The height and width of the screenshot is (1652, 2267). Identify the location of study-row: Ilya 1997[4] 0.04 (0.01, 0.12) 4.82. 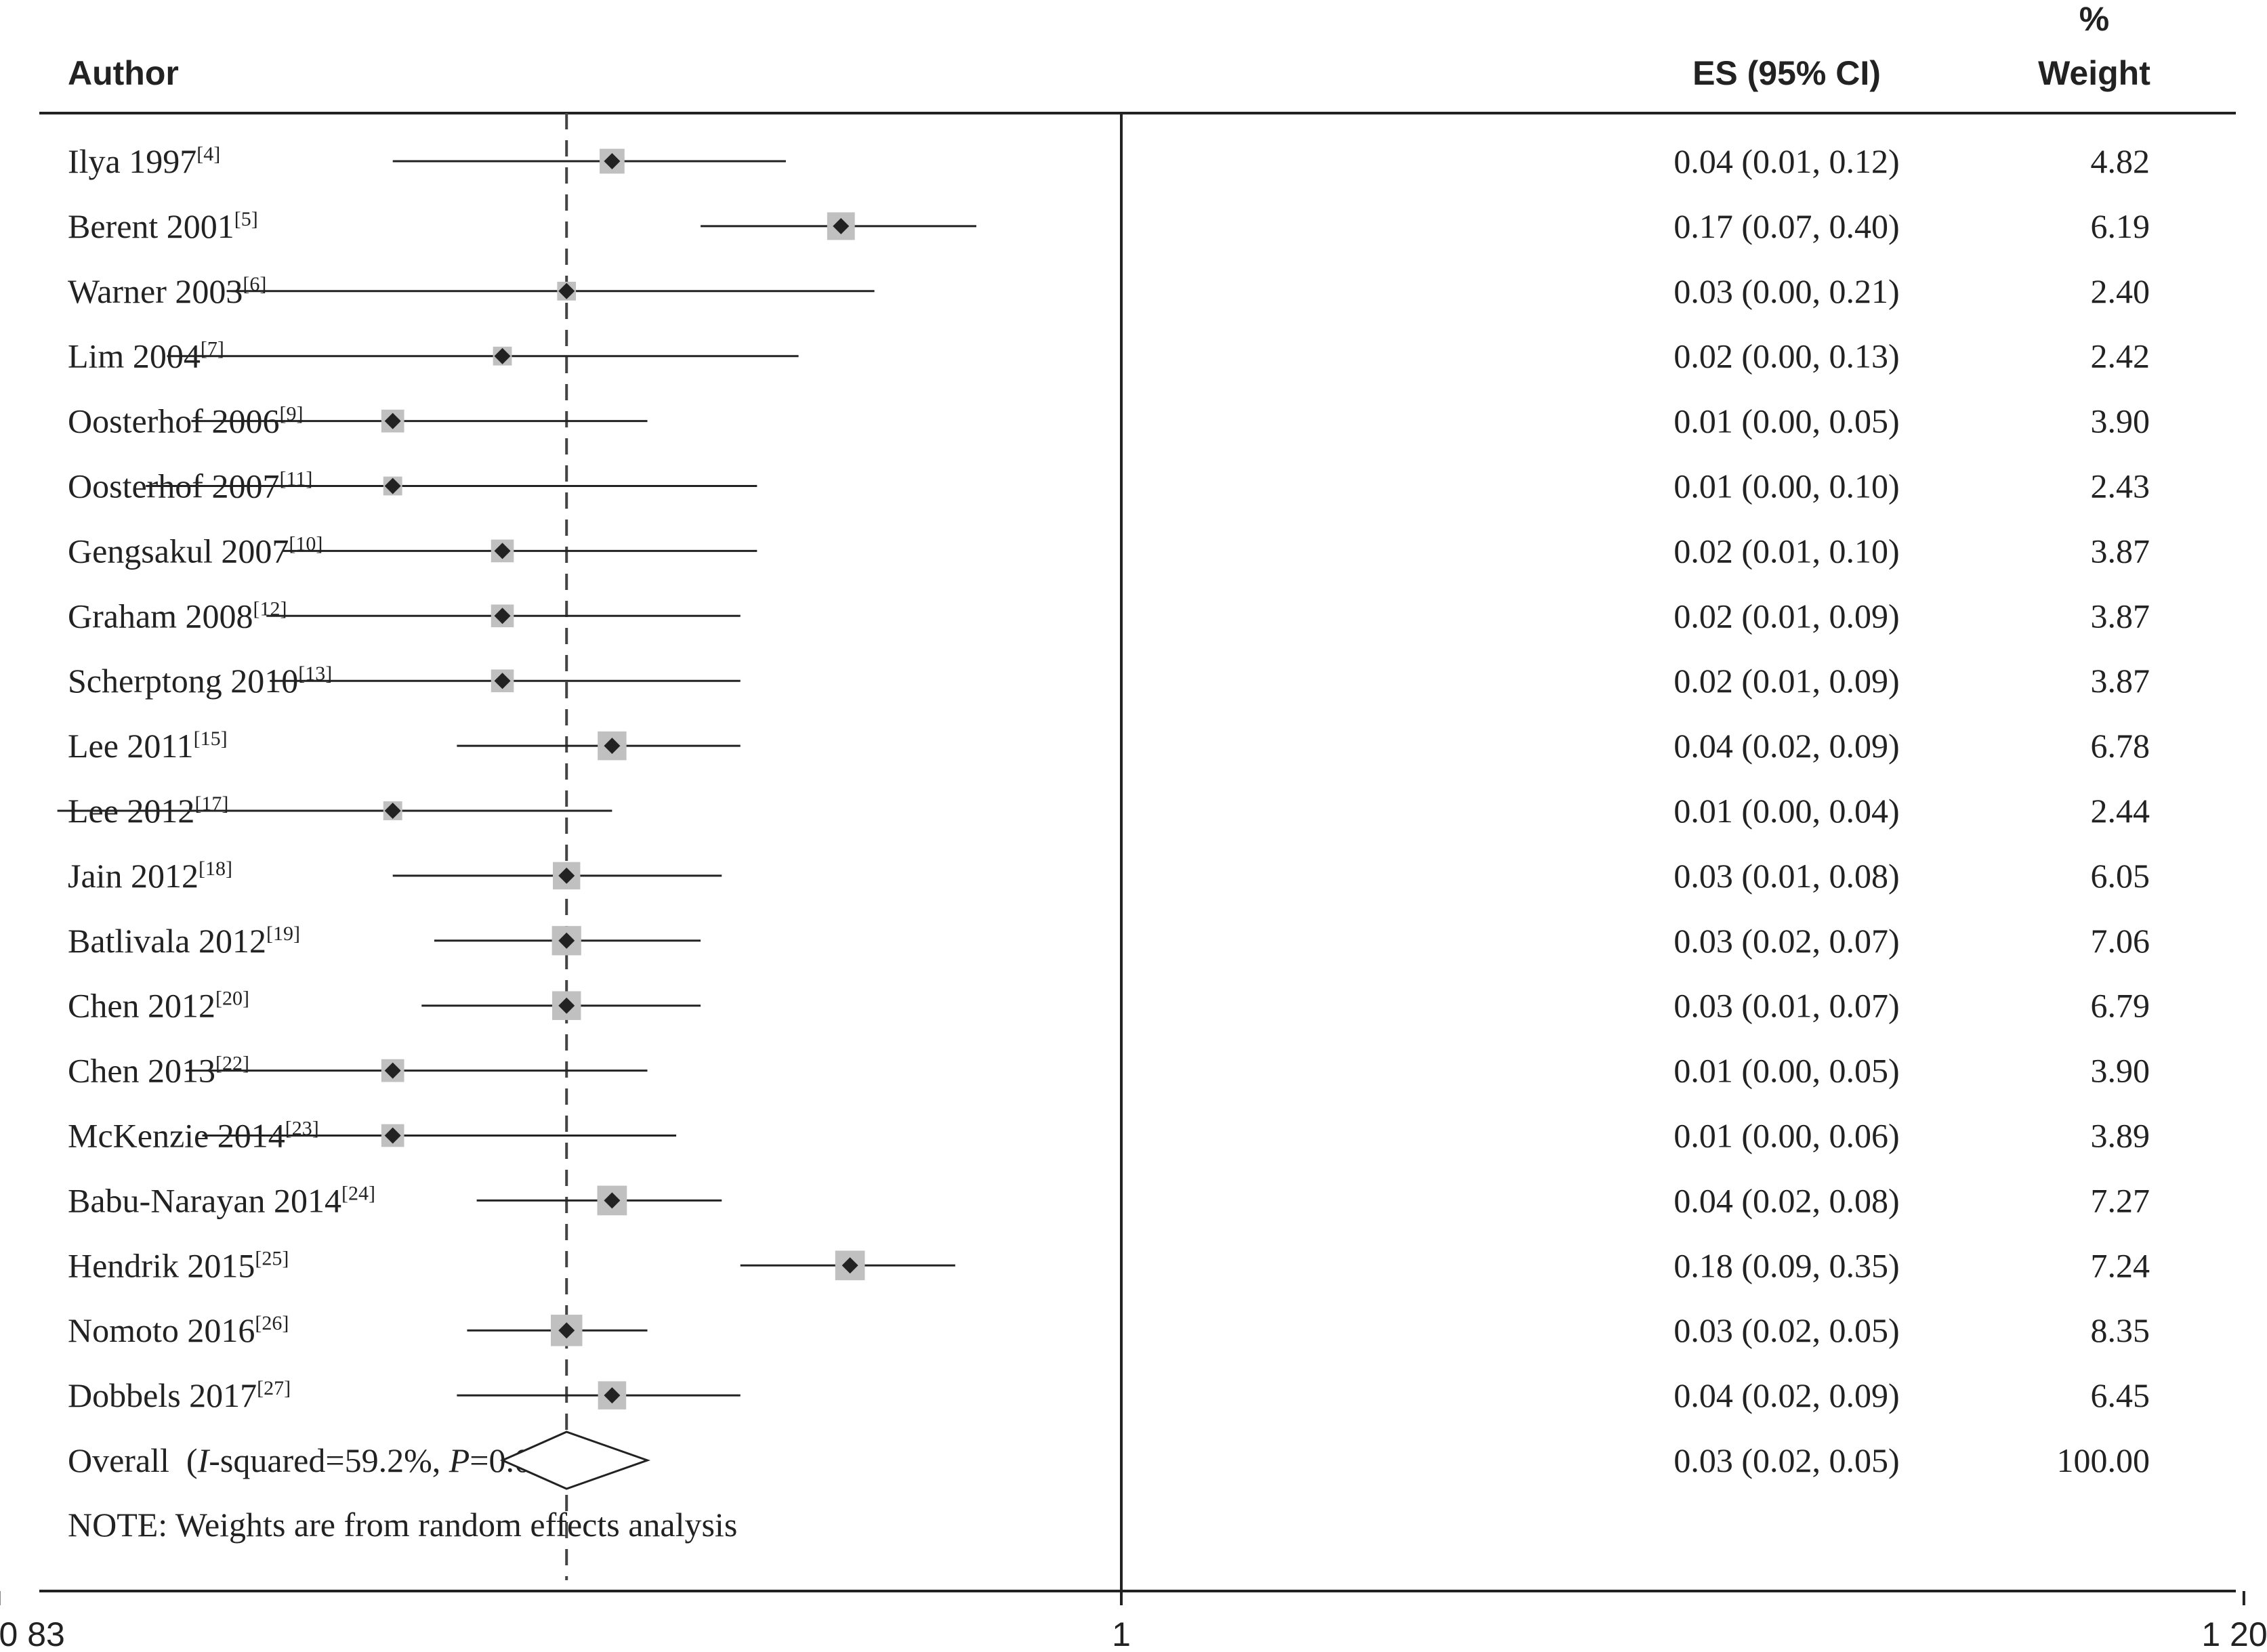
(1109, 161).